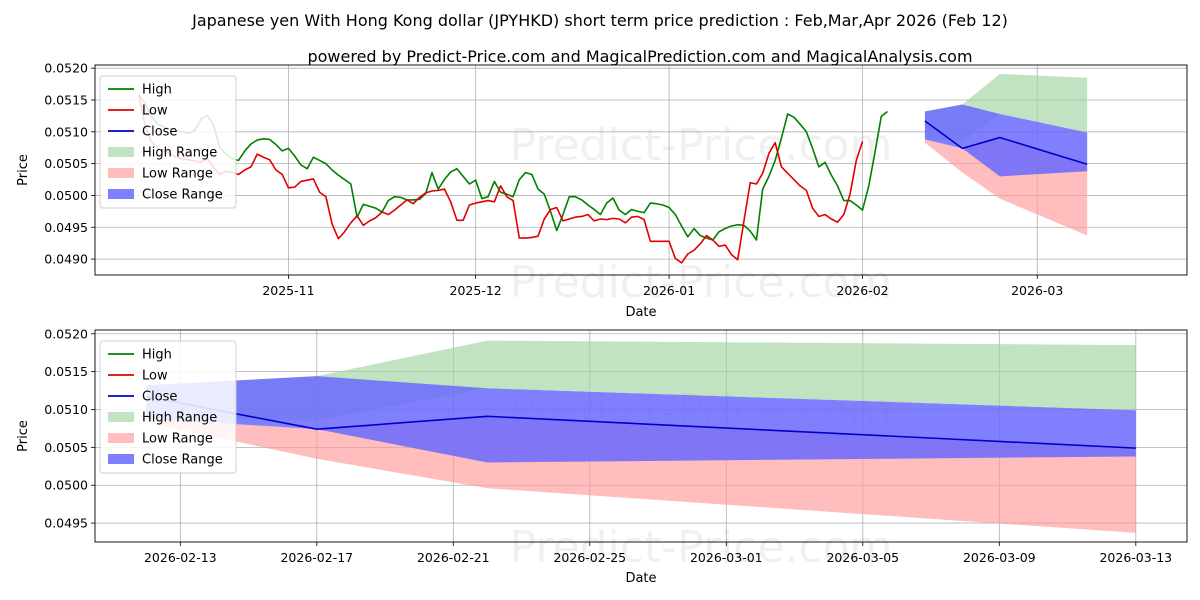 The height and width of the screenshot is (600, 1200). I want to click on x-tick-label: 2026-03-13, so click(1135, 557).